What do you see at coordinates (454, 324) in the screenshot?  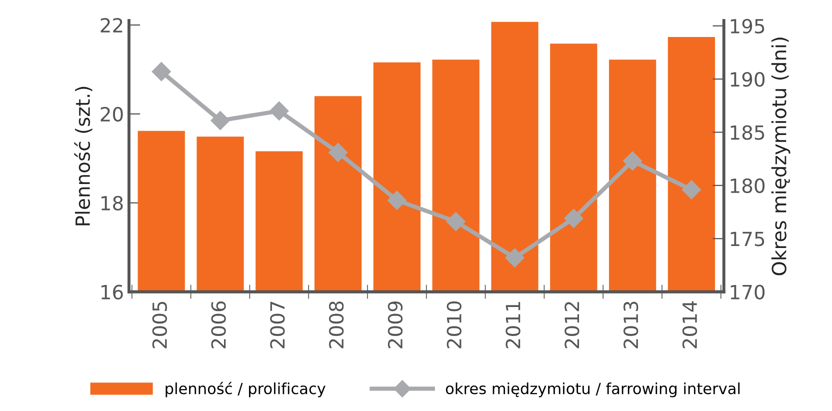 I see `x-tick-label: 2010` at bounding box center [454, 324].